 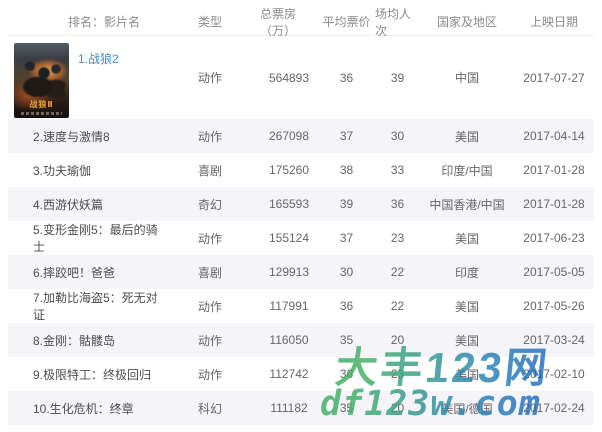 I want to click on column-header-box-office: 总票房（万）, so click(x=278, y=22).